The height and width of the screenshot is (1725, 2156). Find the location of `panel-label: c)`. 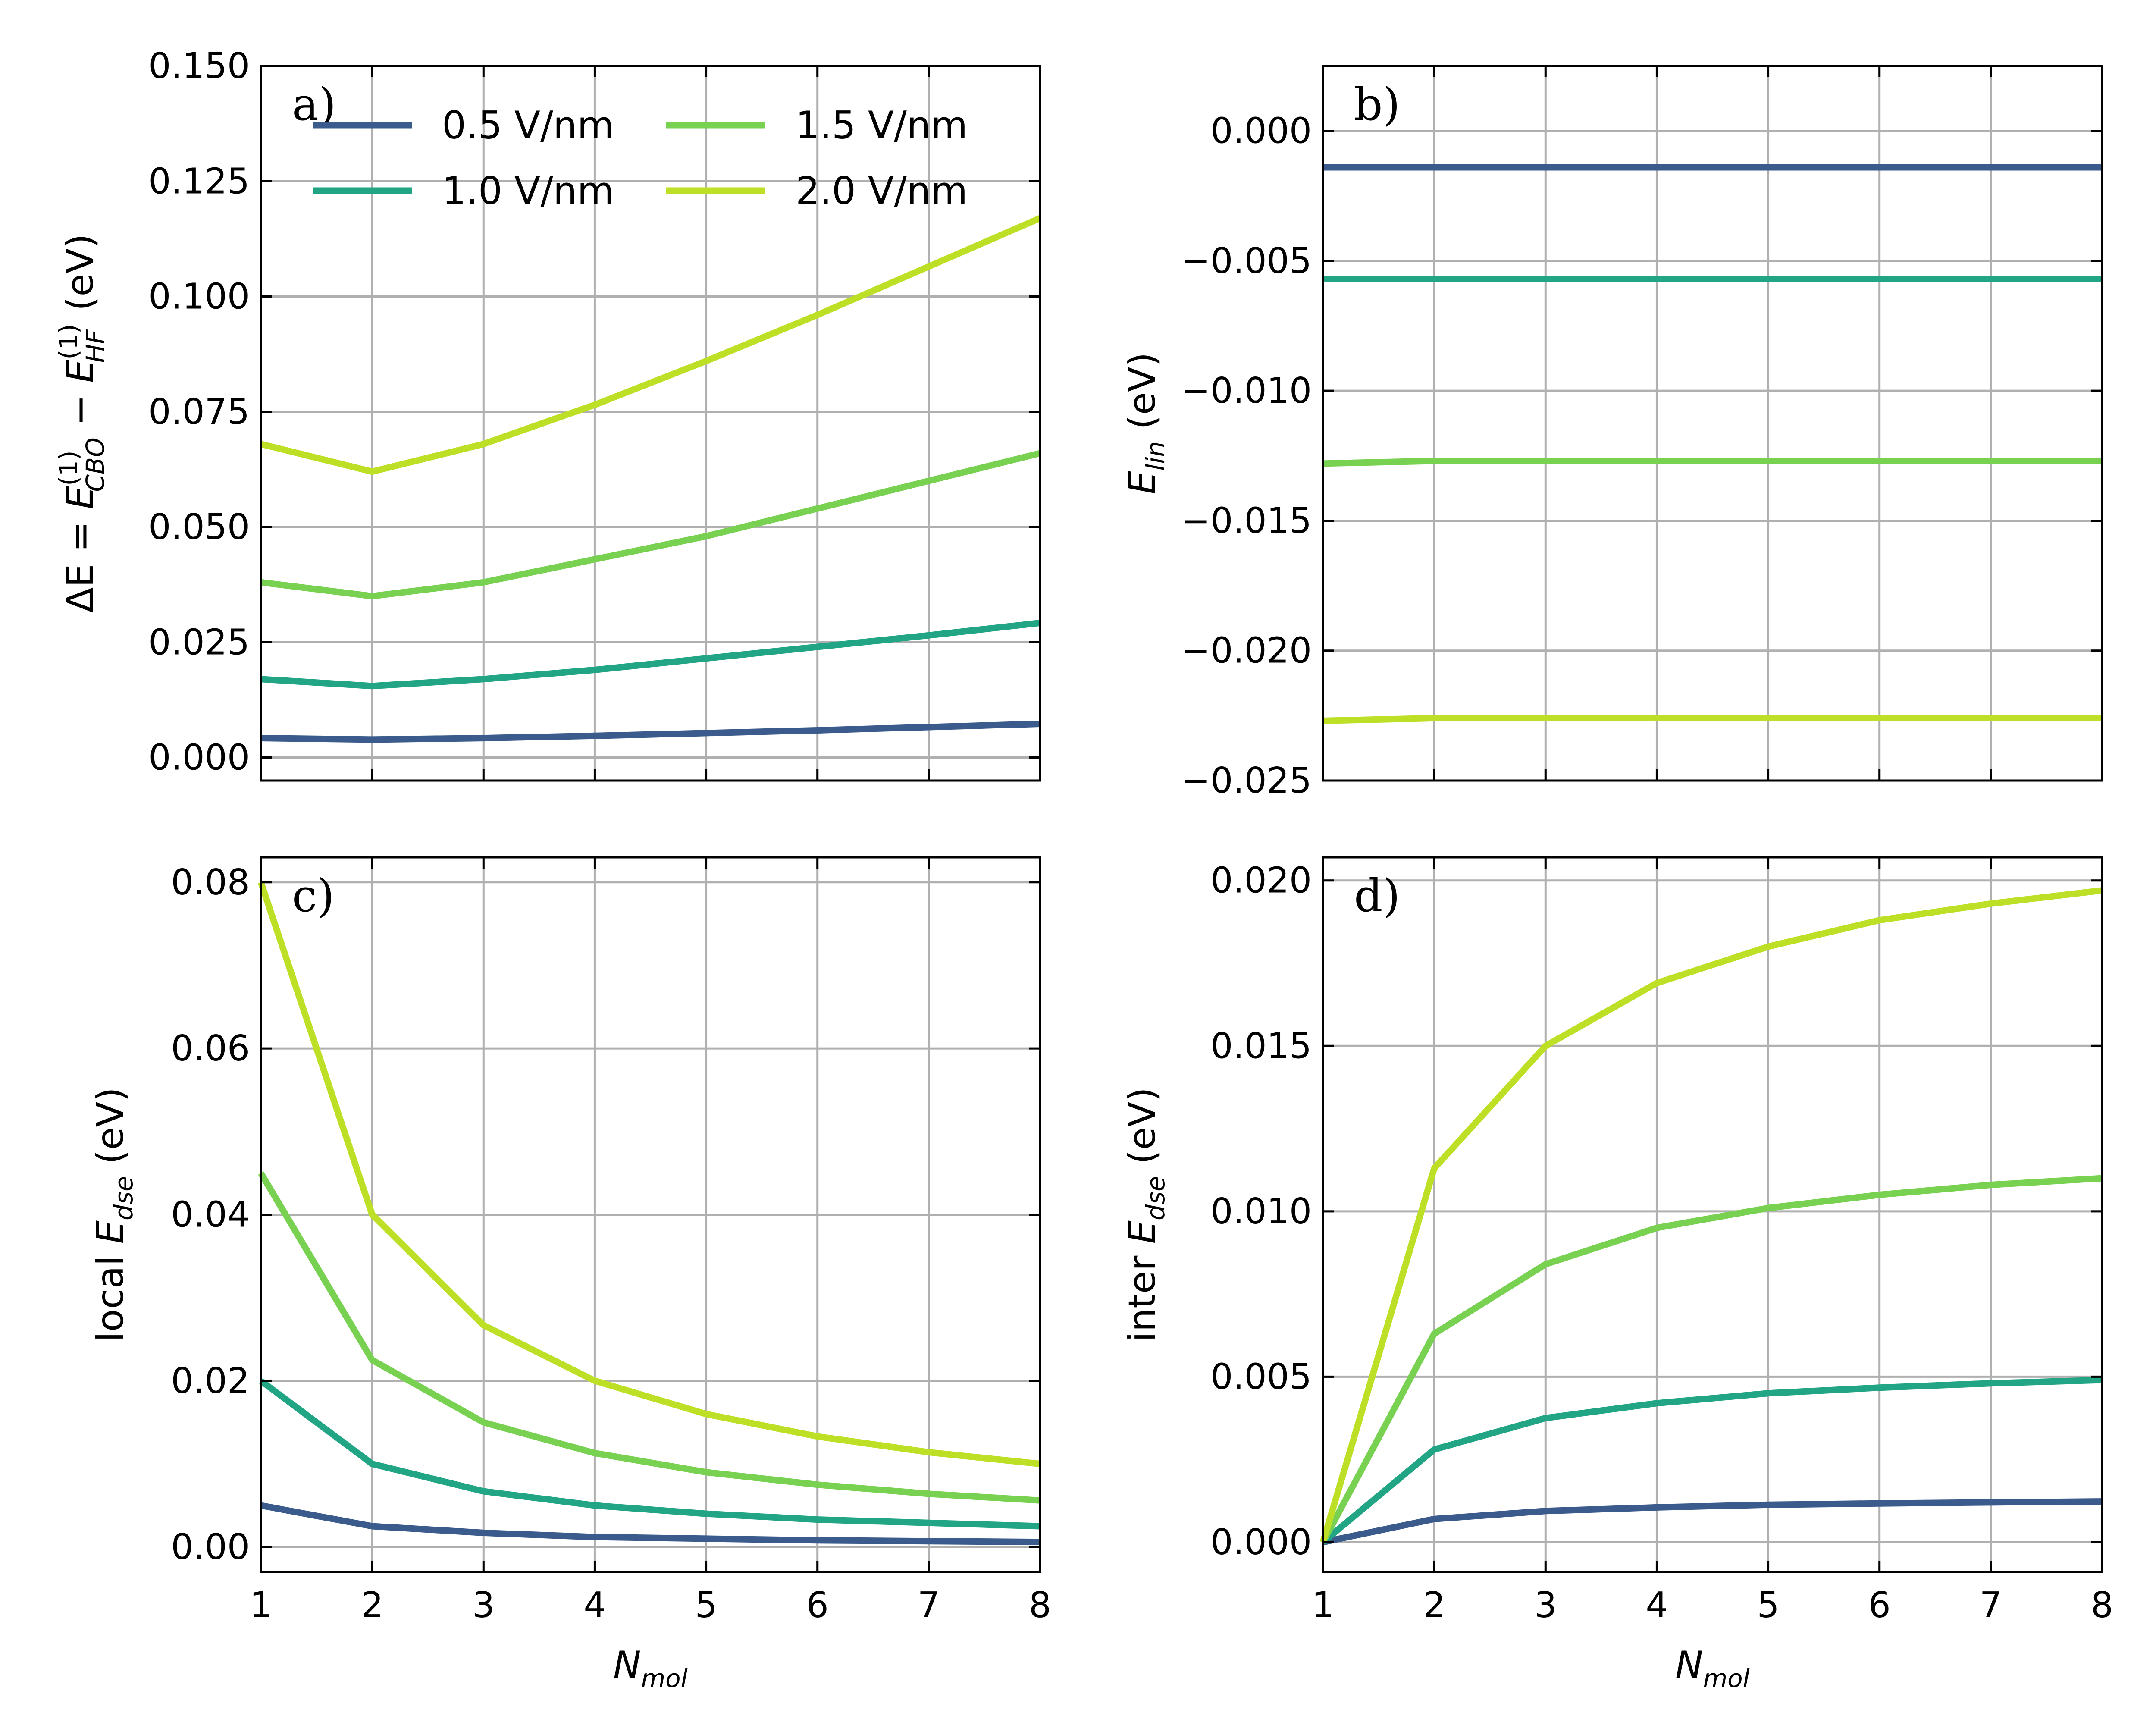

panel-label: c) is located at coordinates (313, 896).